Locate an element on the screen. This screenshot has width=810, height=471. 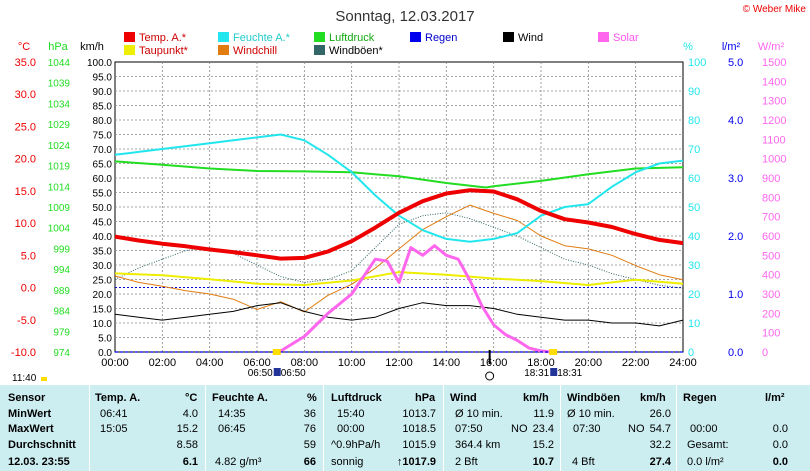
tick-label-solar: 300 is located at coordinates (771, 295).